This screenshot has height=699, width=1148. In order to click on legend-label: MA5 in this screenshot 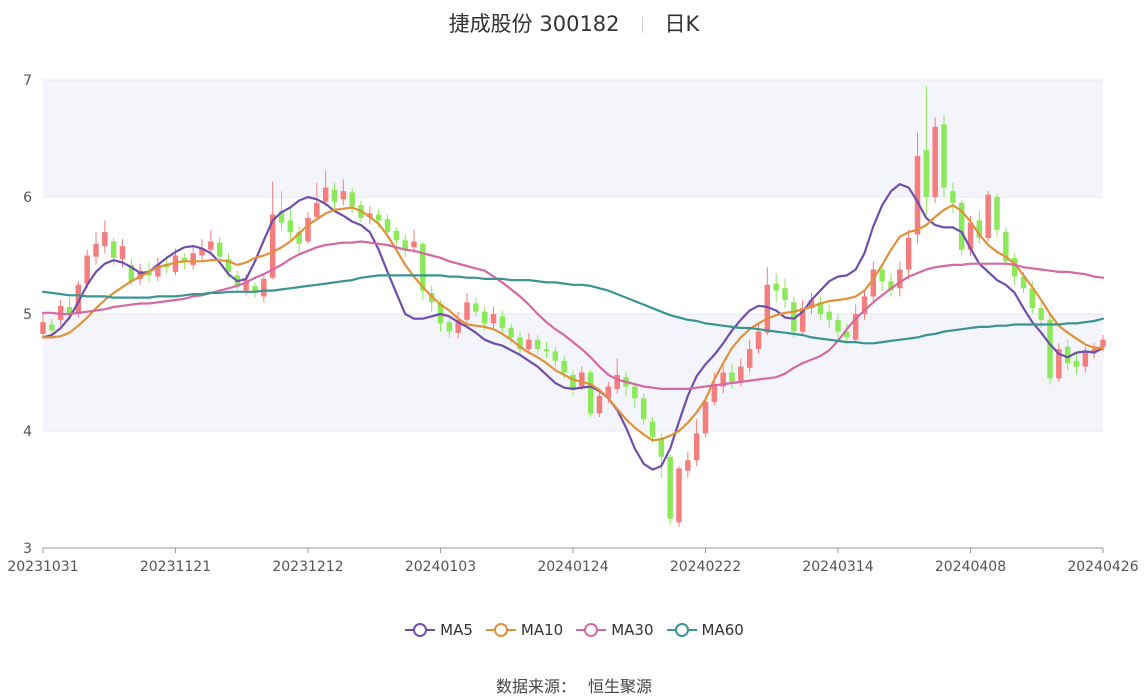, I will do `click(456, 630)`.